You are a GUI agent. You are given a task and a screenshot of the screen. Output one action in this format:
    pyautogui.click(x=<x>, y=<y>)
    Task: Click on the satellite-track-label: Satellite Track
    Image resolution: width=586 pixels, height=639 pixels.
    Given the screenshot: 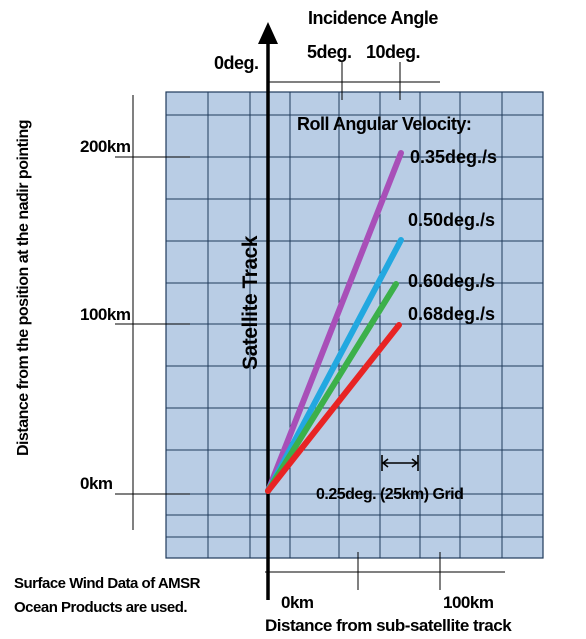 What is the action you would take?
    pyautogui.click(x=250, y=302)
    